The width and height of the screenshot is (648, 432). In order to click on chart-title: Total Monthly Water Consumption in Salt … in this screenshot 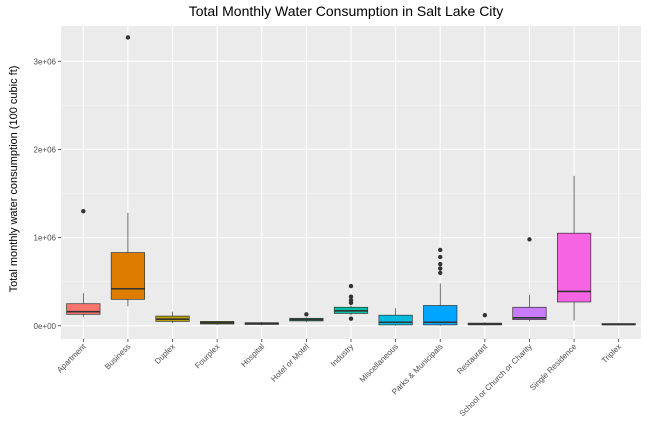, I will do `click(346, 11)`.